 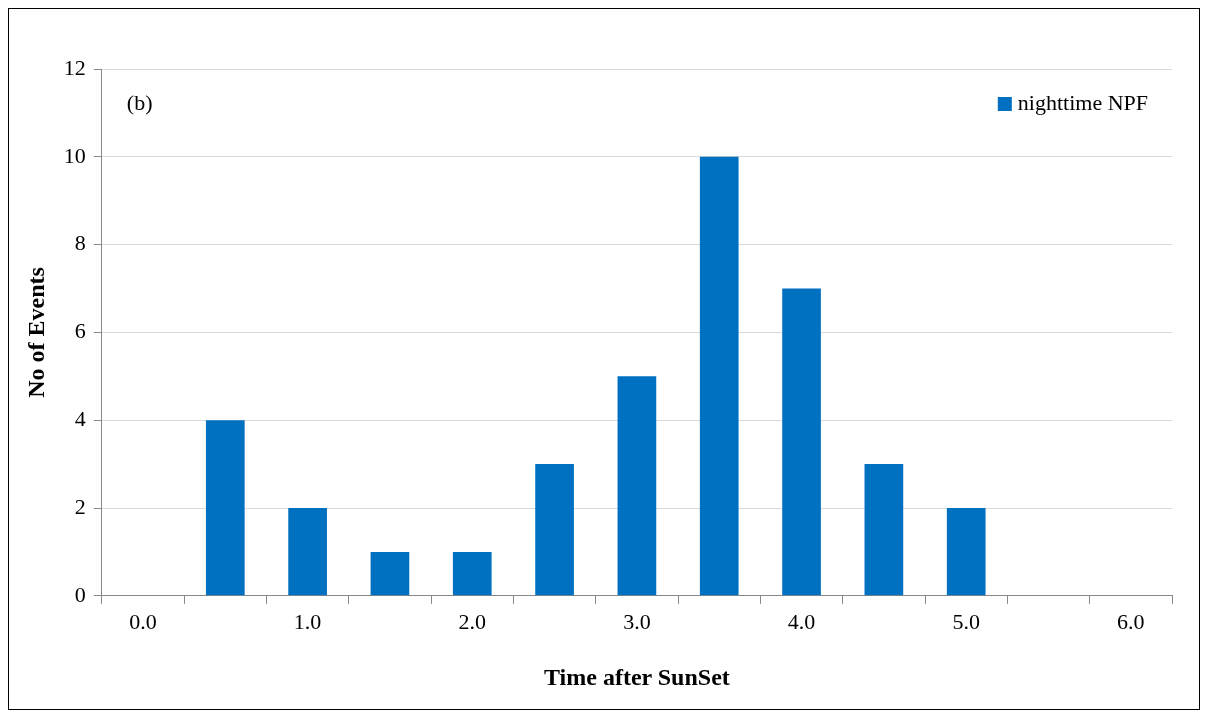 What do you see at coordinates (307, 621) in the screenshot?
I see `x-tick-label: 1.0` at bounding box center [307, 621].